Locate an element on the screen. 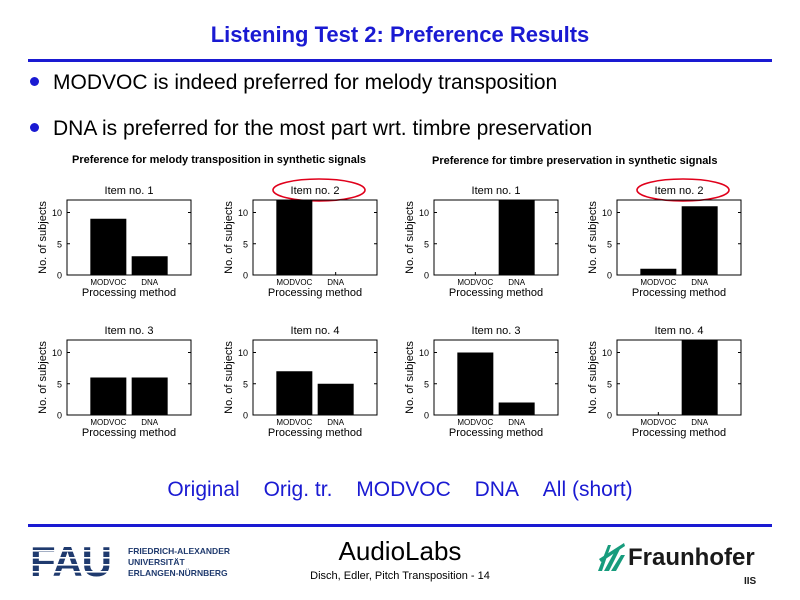 This screenshot has width=800, height=600. fraunhofer-mark-icon is located at coordinates (611, 557).